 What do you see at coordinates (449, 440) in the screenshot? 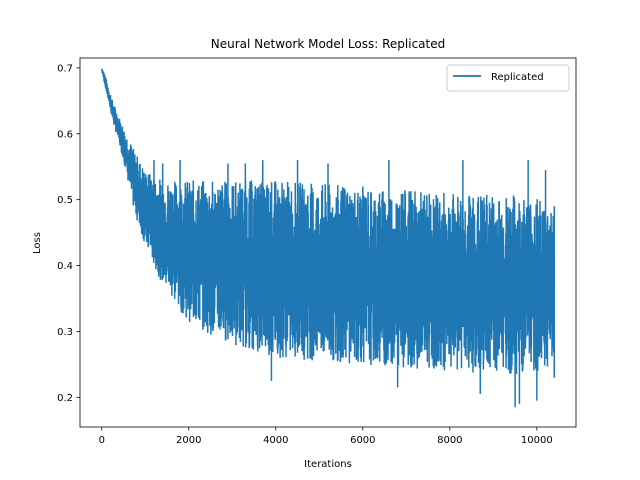
I see `x-tick-label: 8000` at bounding box center [449, 440].